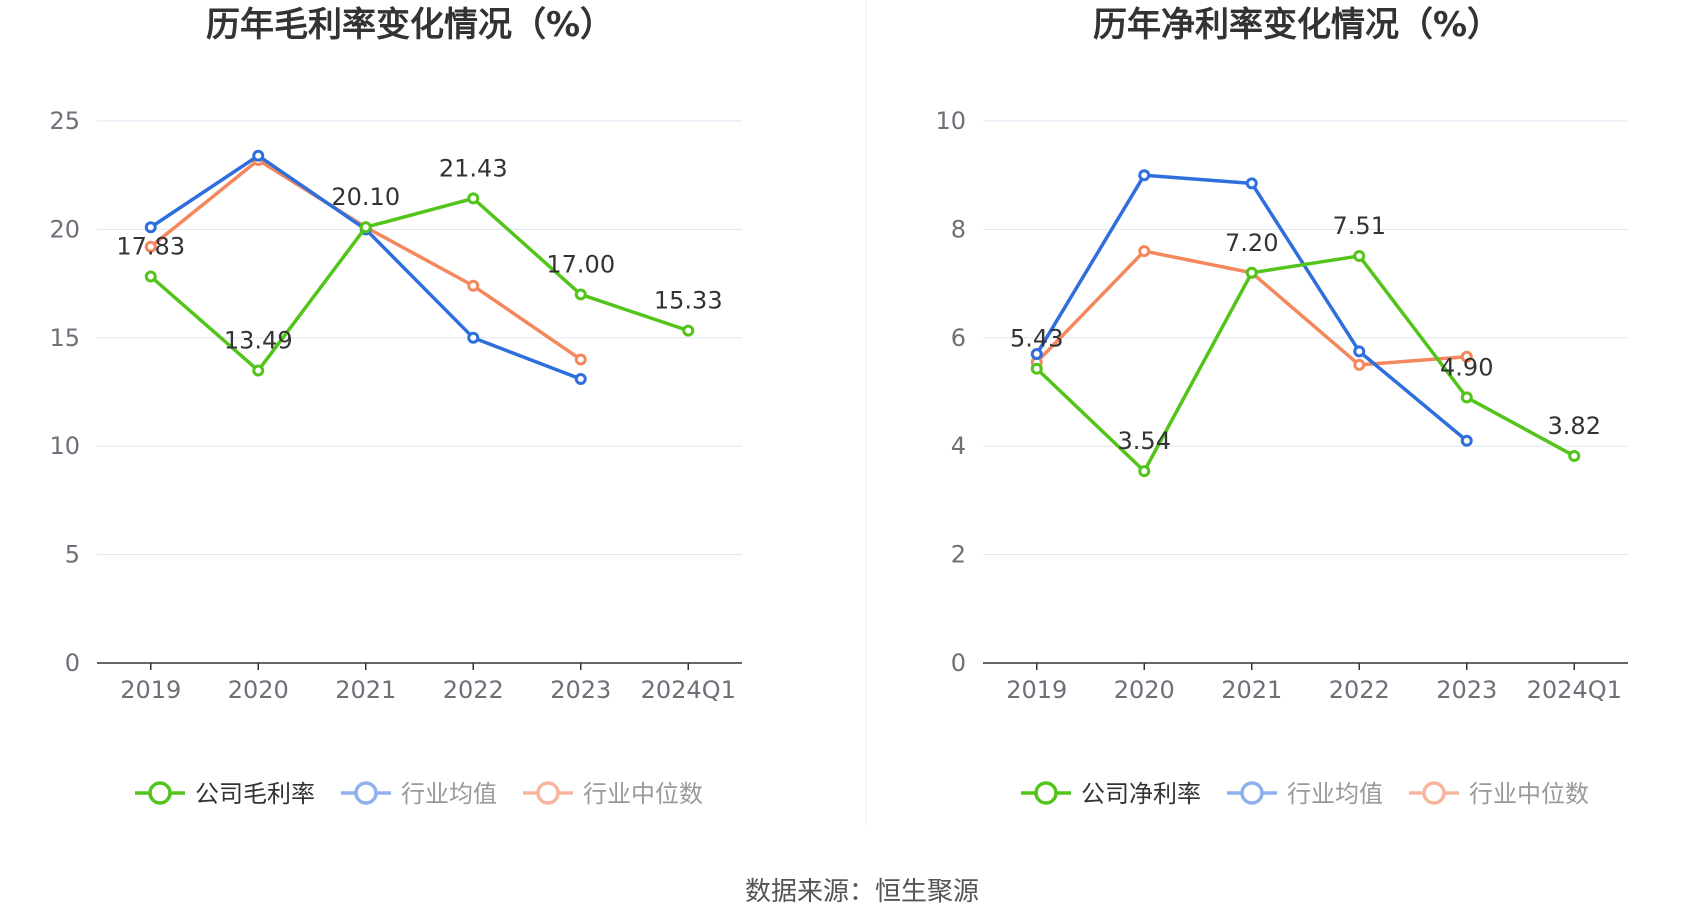 The width and height of the screenshot is (1700, 918). I want to click on y-tick-label: 8, so click(958, 229).